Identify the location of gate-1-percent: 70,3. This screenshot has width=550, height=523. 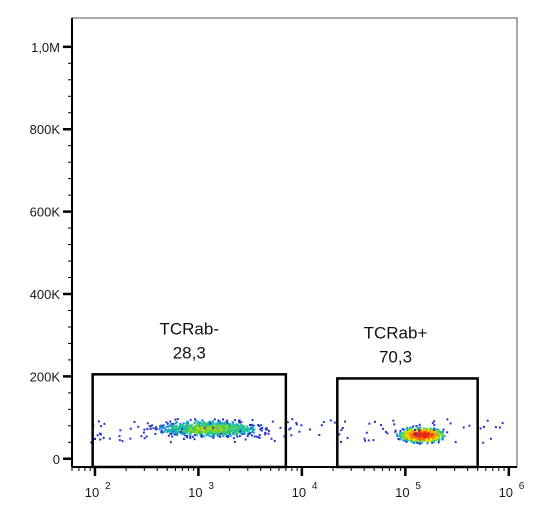
(395, 356).